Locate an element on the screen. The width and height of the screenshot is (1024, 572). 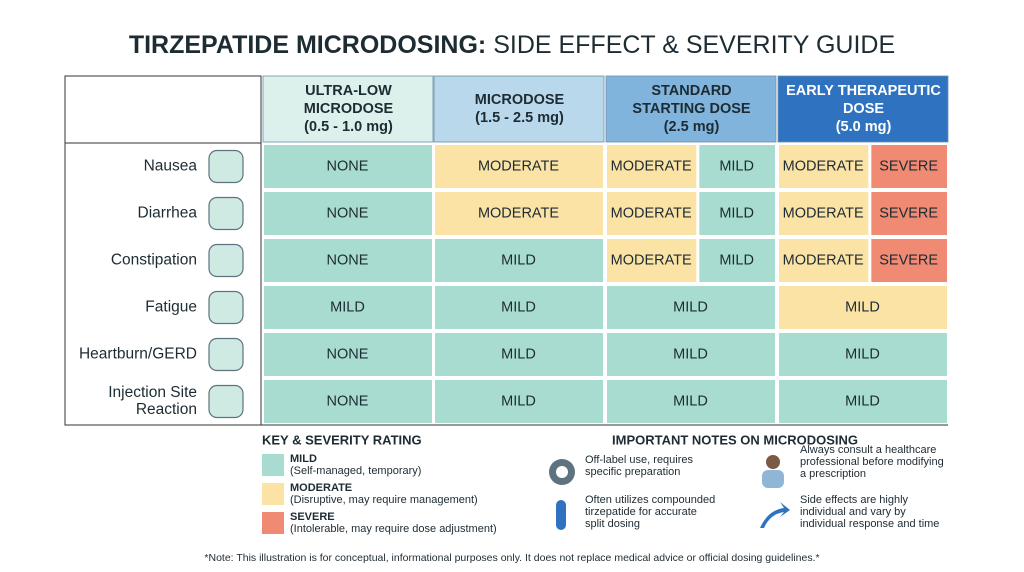
key-description: (Disruptive, may require management) is located at coordinates (384, 500).